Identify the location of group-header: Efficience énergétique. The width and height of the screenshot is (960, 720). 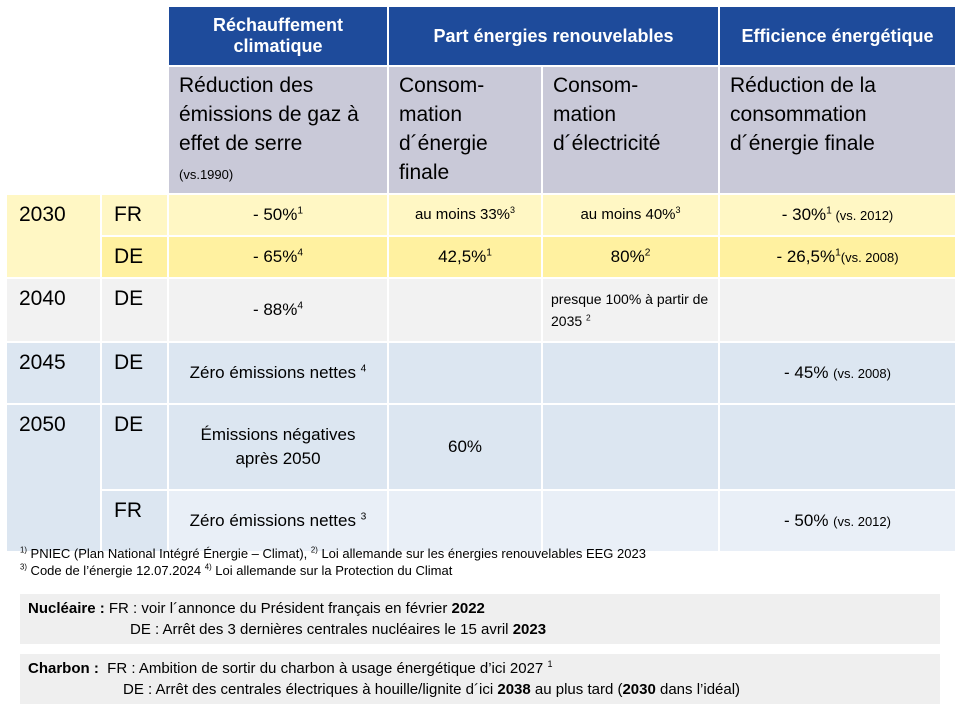
(838, 36).